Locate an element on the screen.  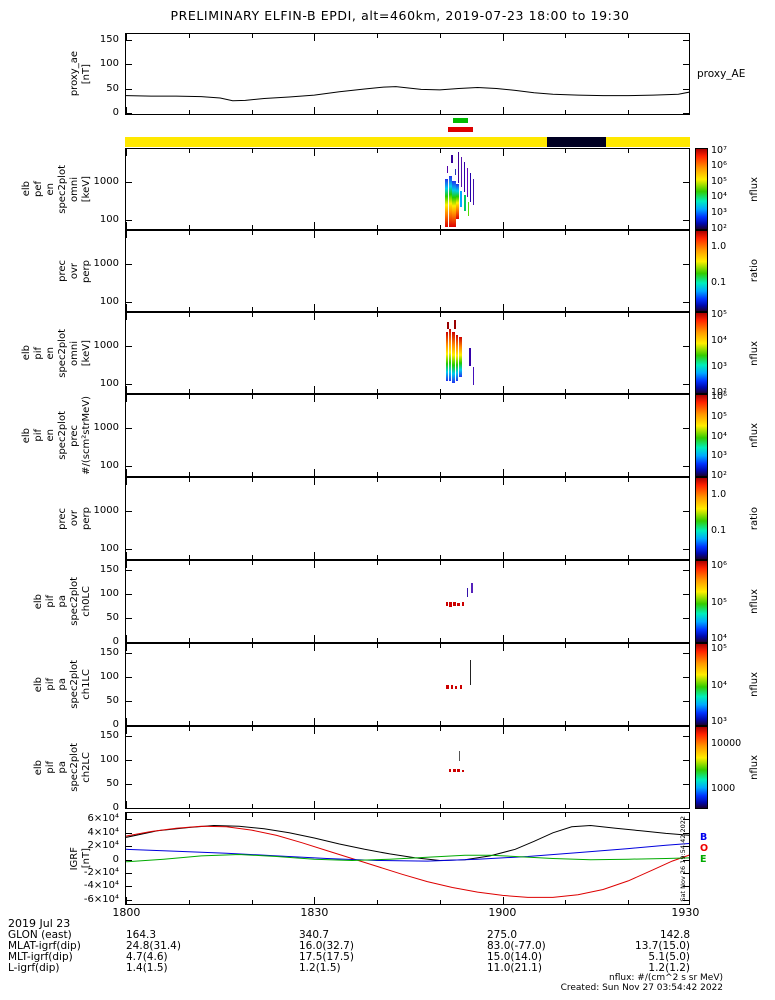
panel-label-word: spec2plot is located at coordinates (62, 353).